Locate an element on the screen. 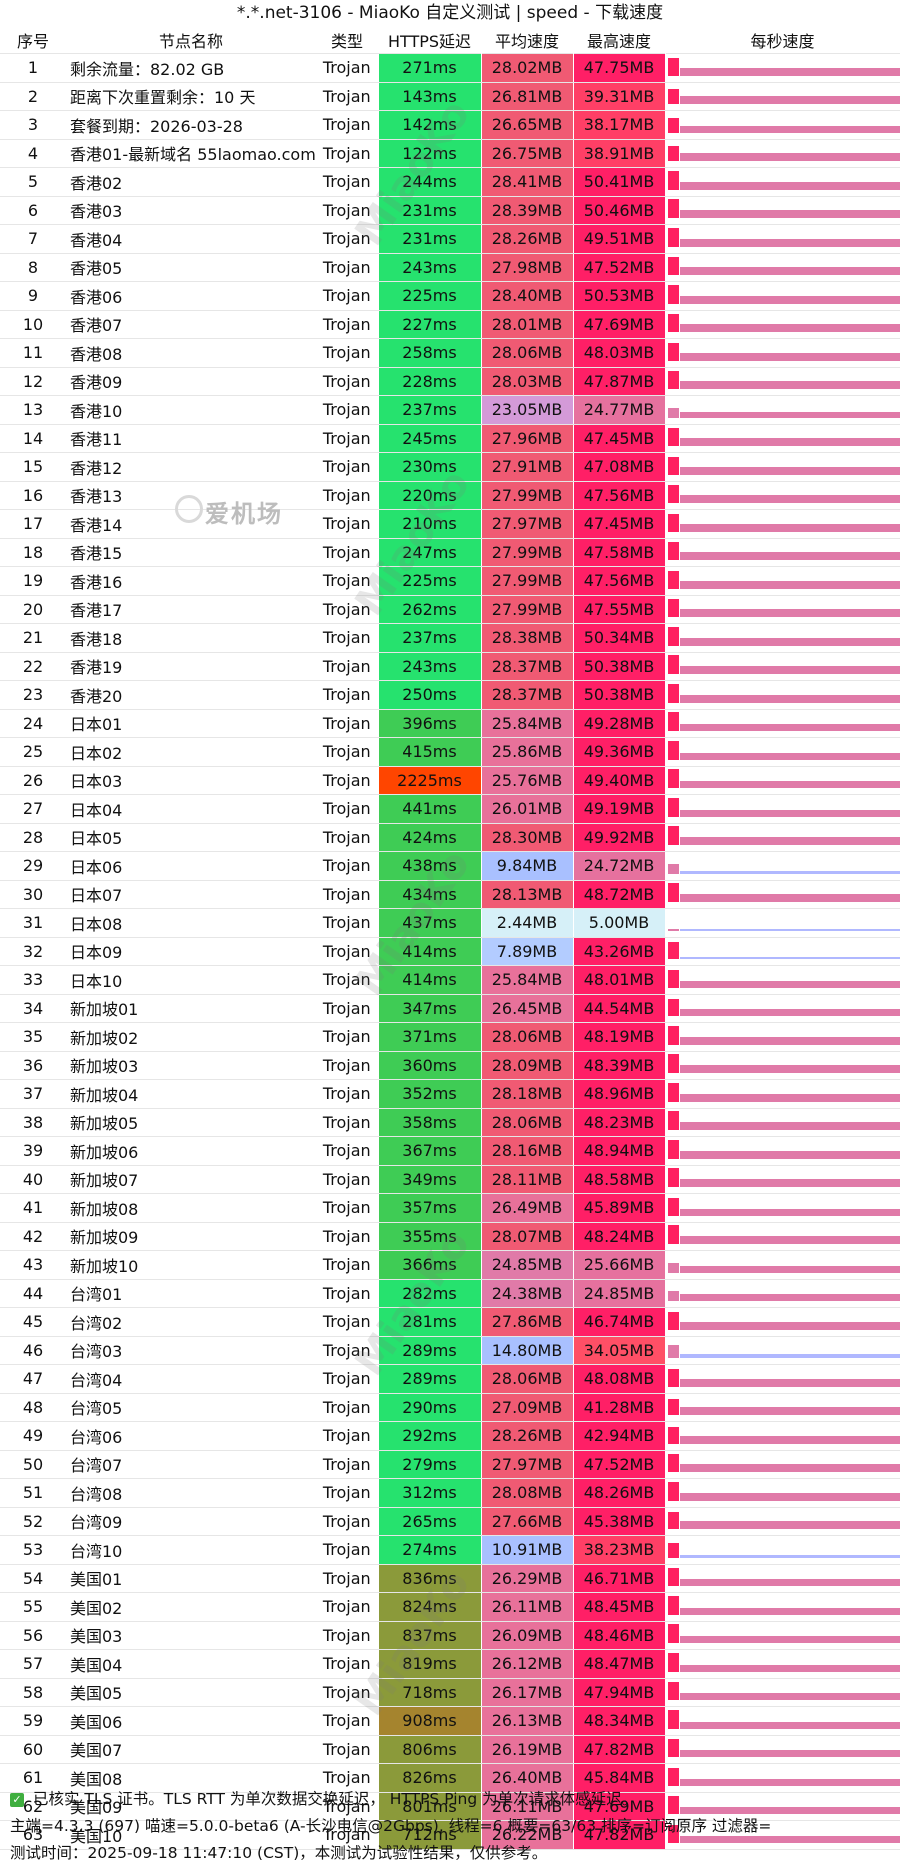 This screenshot has height=1869, width=900. table-row: 10 香港07 Trojan 227ms 28.01MB 47.69MB is located at coordinates (450, 324).